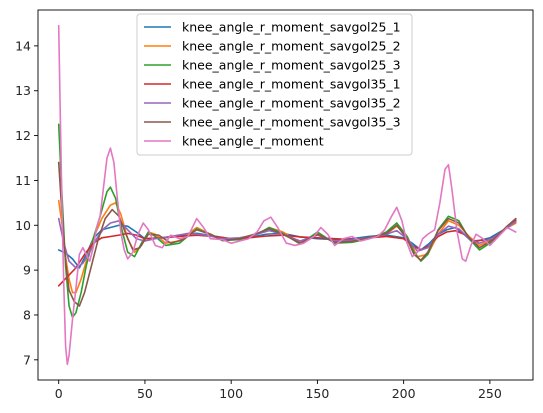 The height and width of the screenshot is (413, 543). I want to click on y-tick-label: 8, so click(27, 314).